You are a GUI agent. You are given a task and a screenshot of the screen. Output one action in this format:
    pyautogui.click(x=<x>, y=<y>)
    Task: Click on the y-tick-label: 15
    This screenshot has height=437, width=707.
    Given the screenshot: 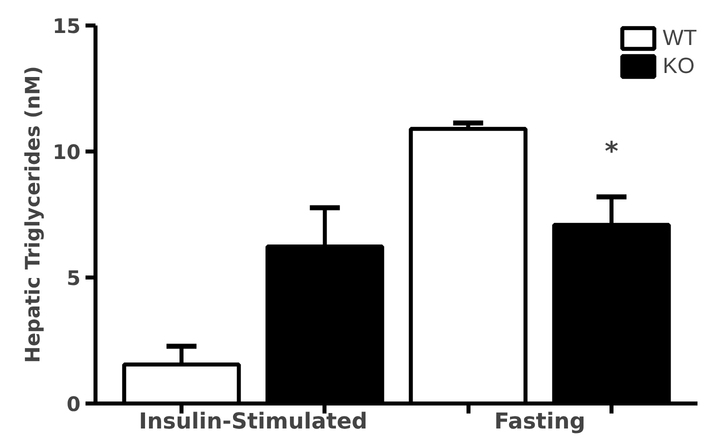 What is the action you would take?
    pyautogui.click(x=66, y=26)
    